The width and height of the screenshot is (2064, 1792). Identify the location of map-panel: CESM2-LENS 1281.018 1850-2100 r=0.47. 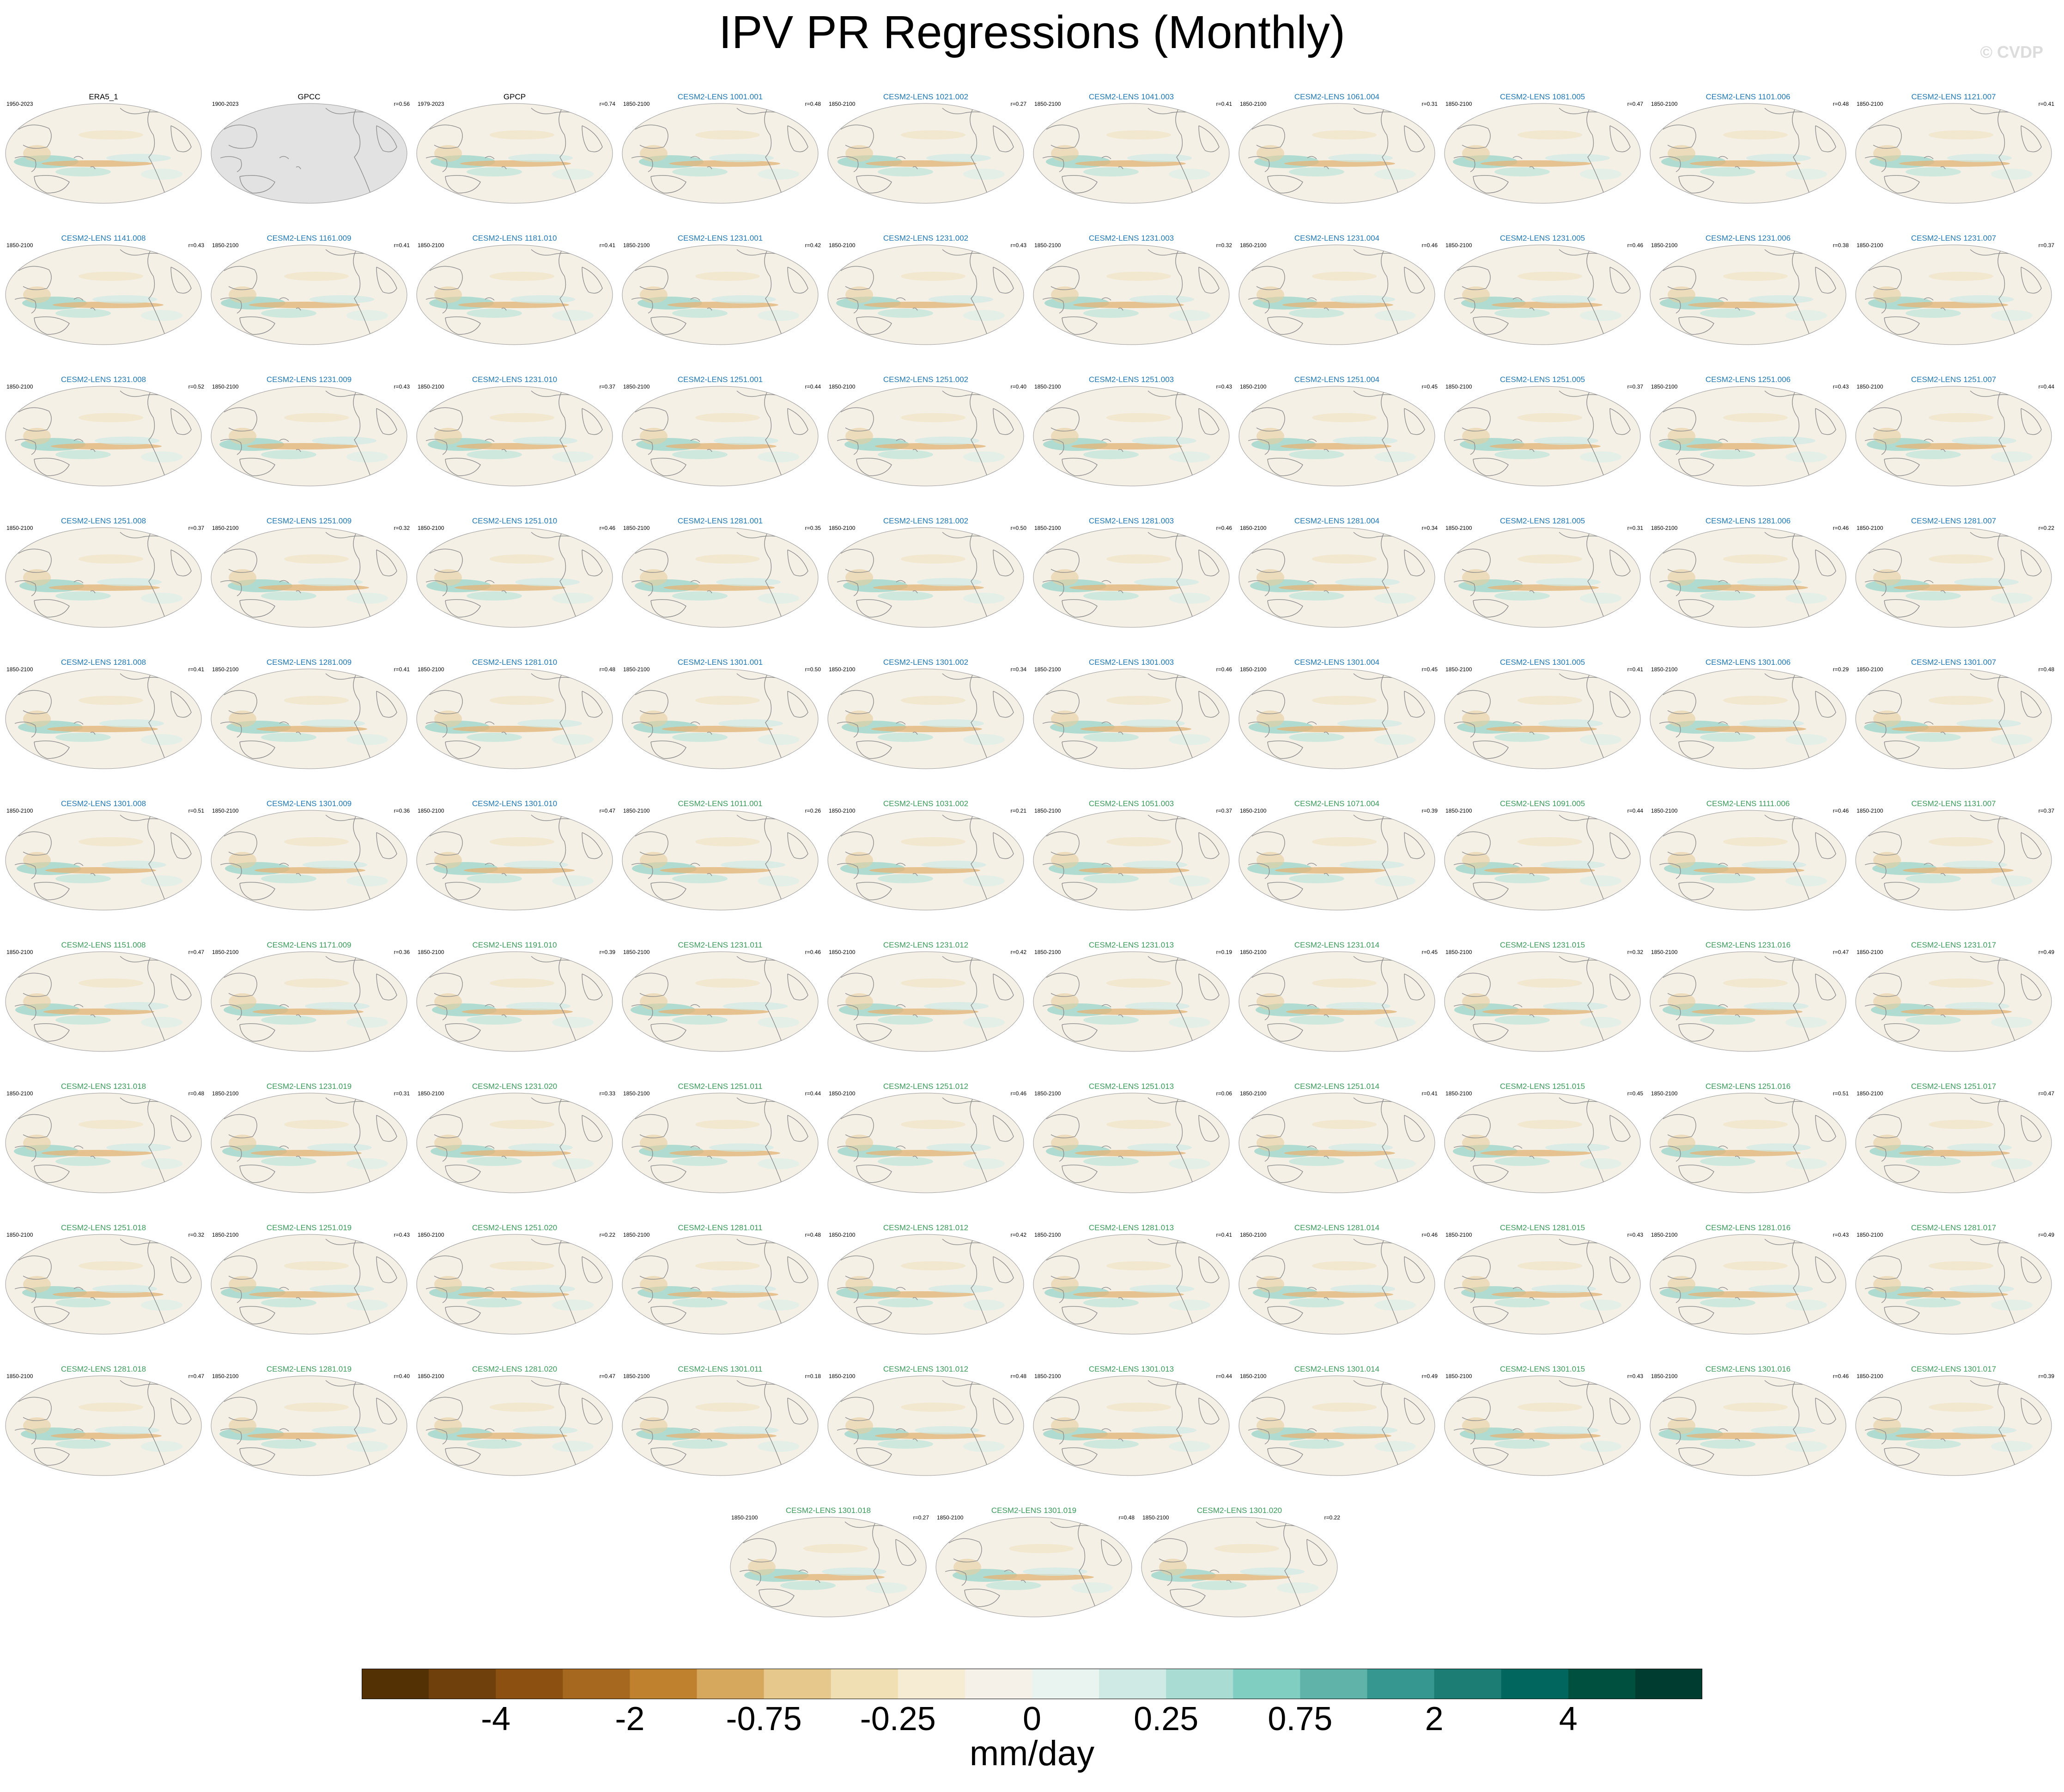
(103, 1434).